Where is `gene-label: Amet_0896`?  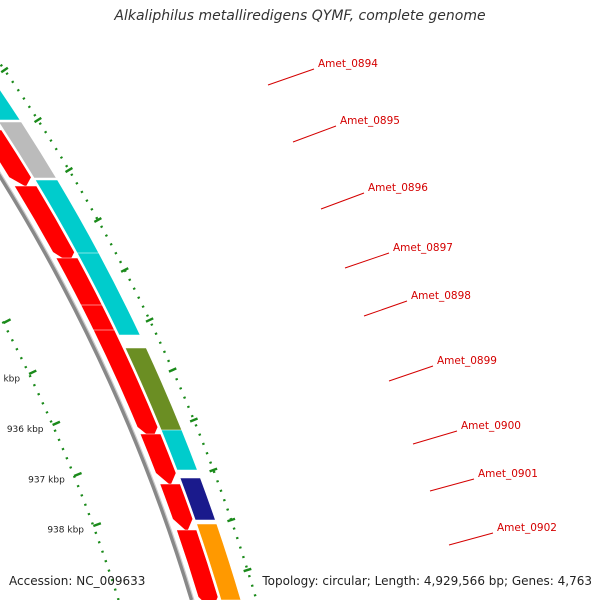
gene-label: Amet_0896 is located at coordinates (398, 188).